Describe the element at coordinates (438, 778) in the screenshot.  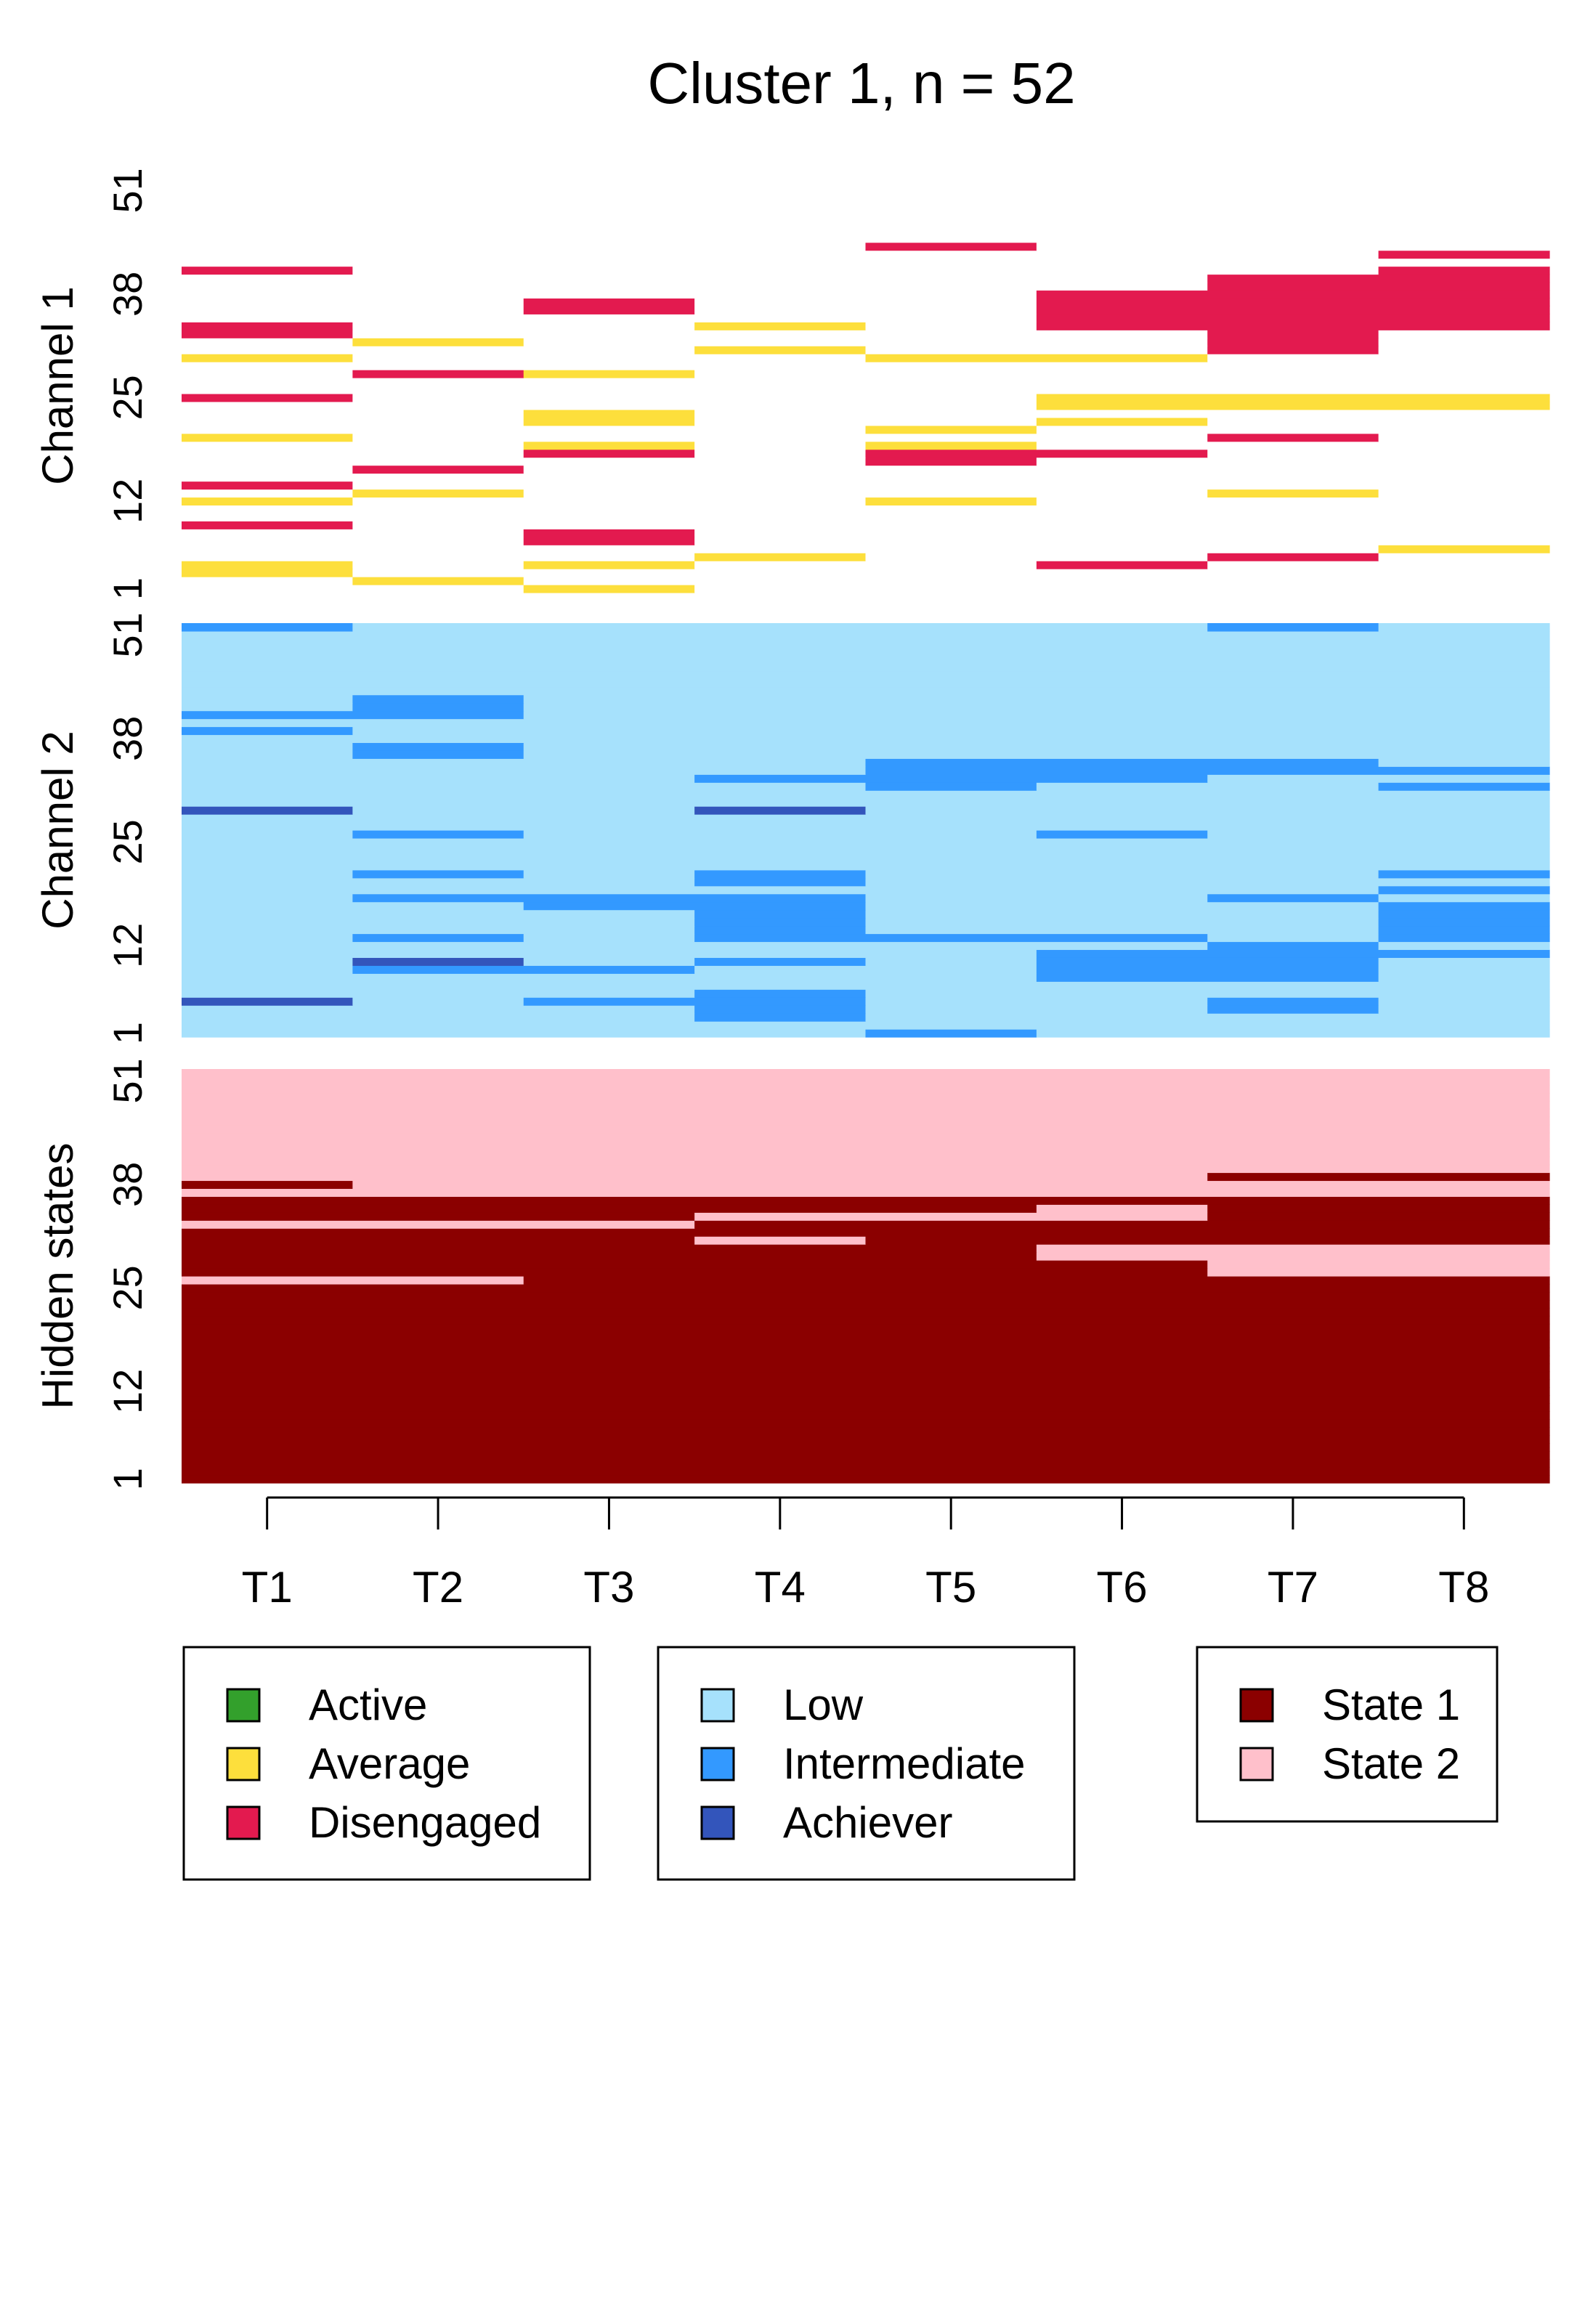
I see `cell-channel-2-seq33-t1` at that location.